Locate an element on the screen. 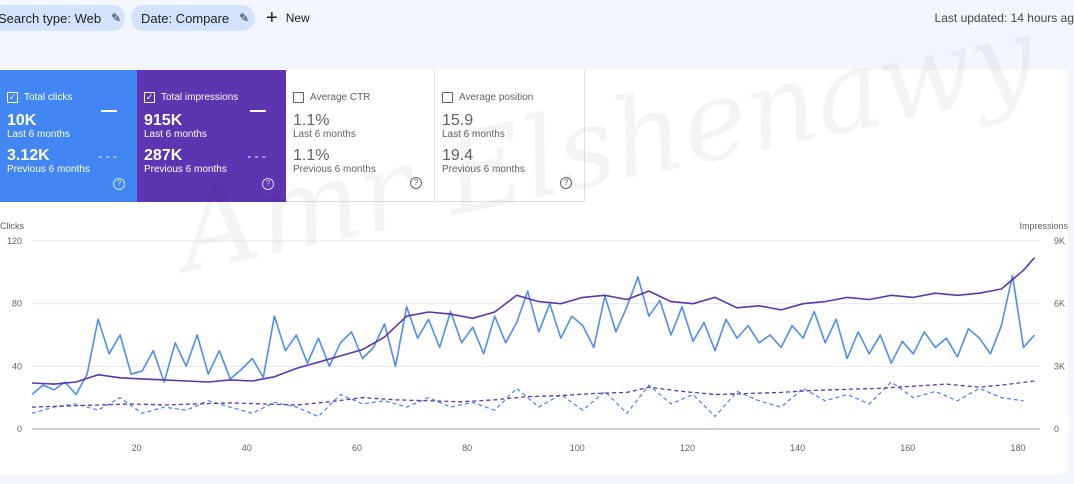  date-label: Date: Compare is located at coordinates (185, 18).